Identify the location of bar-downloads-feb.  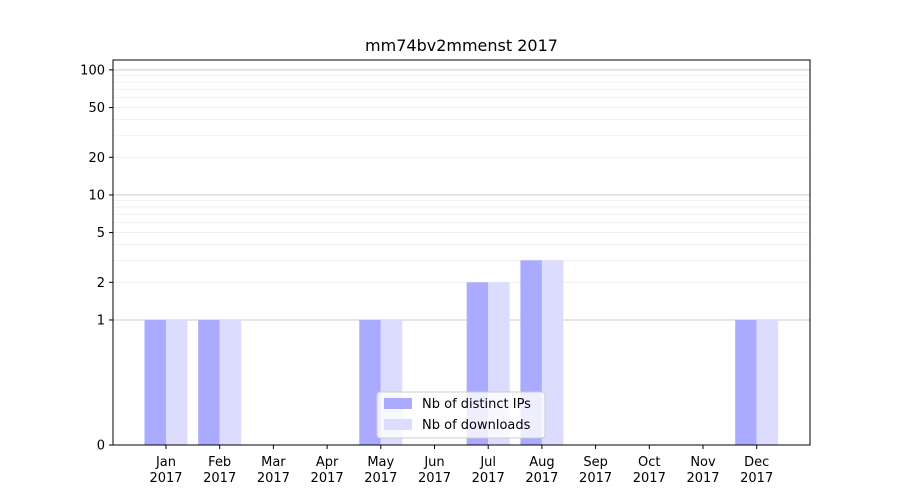
(230, 382).